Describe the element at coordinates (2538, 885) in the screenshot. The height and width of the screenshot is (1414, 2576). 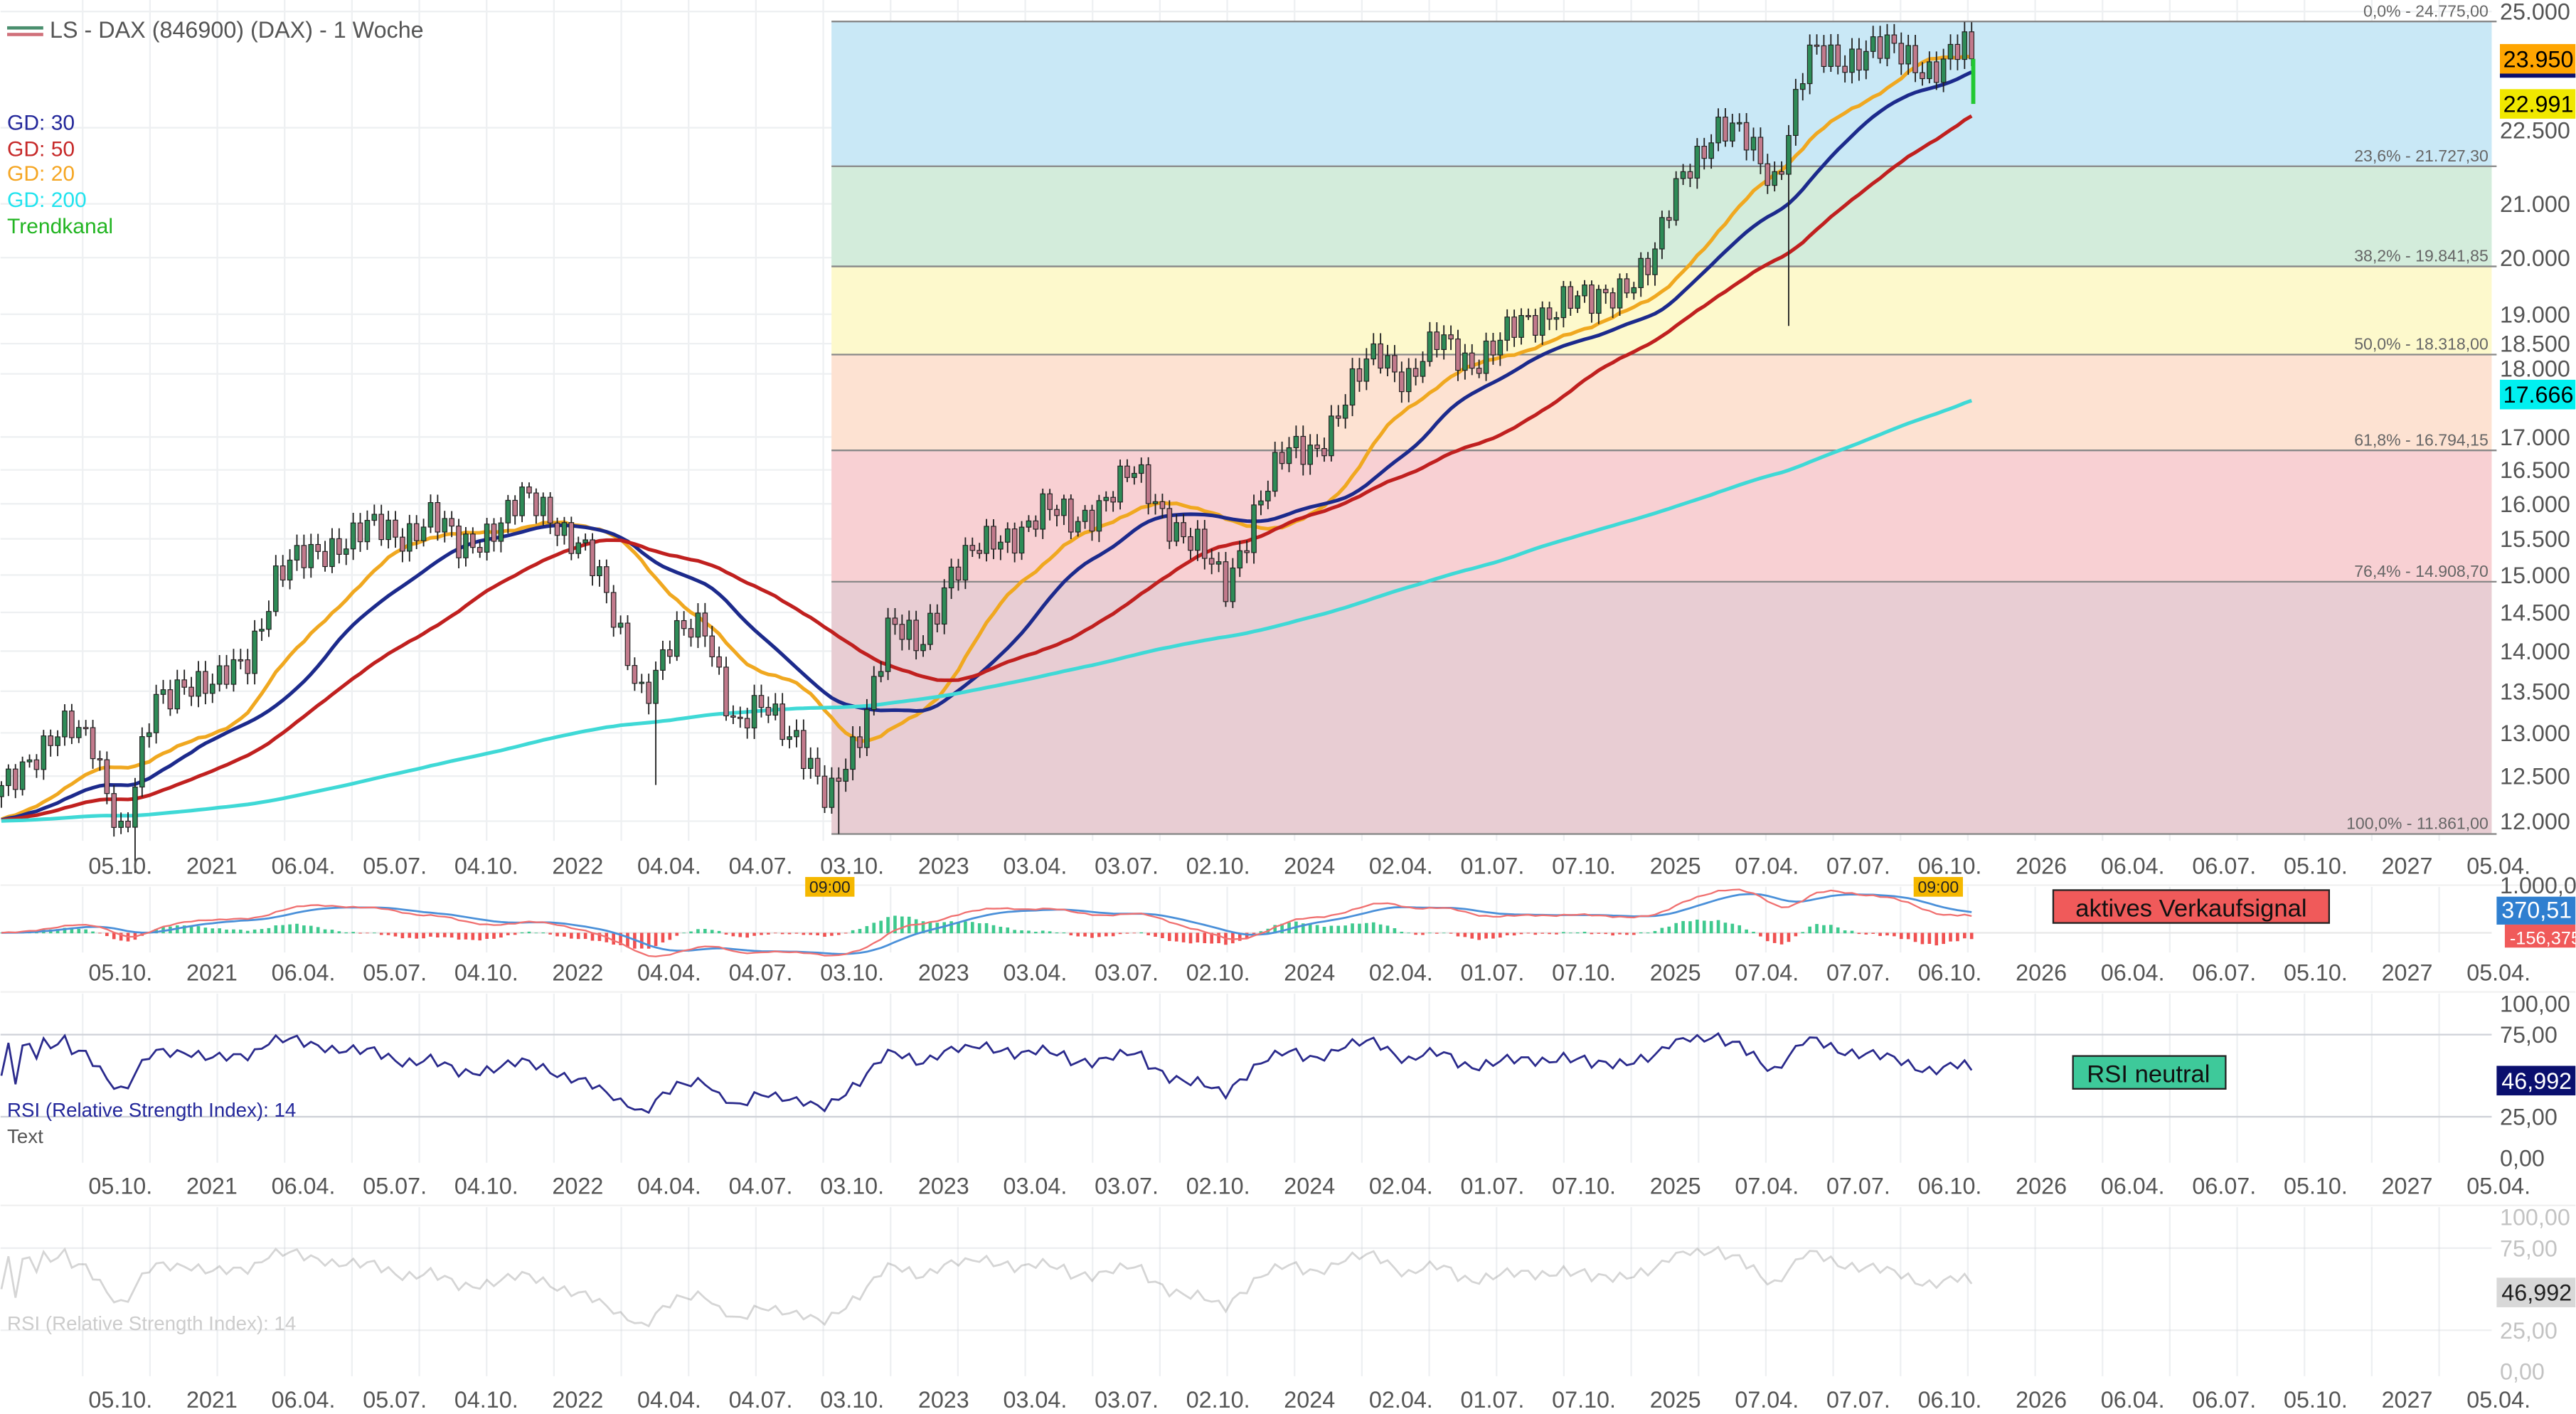
I see `macd-axis-label: 1.000,0` at that location.